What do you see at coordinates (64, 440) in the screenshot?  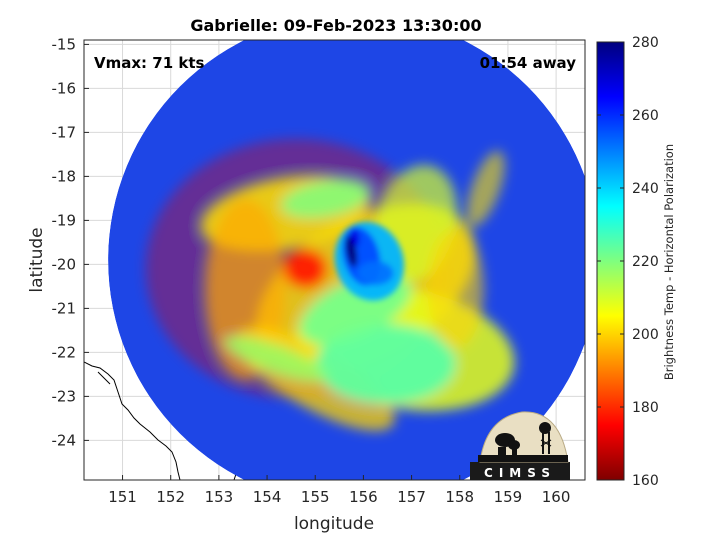 I see `y-tick-label: -24` at bounding box center [64, 440].